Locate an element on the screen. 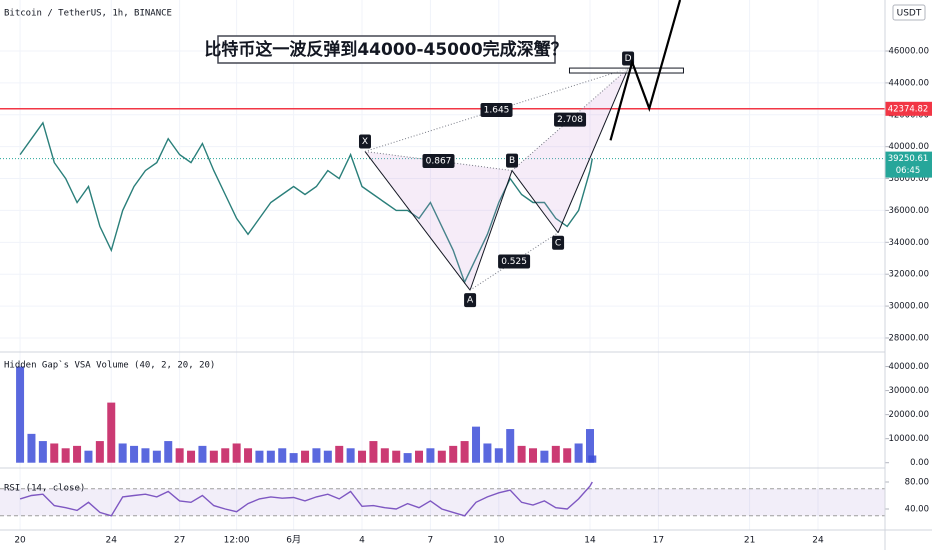 The height and width of the screenshot is (550, 932). x-tick-label: 14 is located at coordinates (590, 541).